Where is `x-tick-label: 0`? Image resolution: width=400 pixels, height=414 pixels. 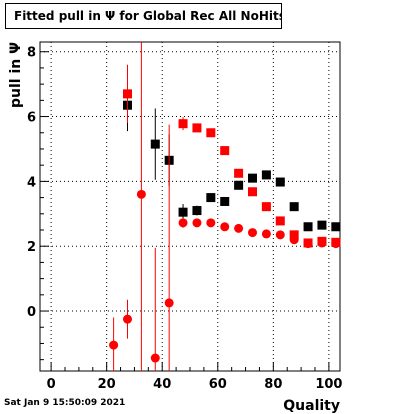
x-tick-label: 0 is located at coordinates (51, 384).